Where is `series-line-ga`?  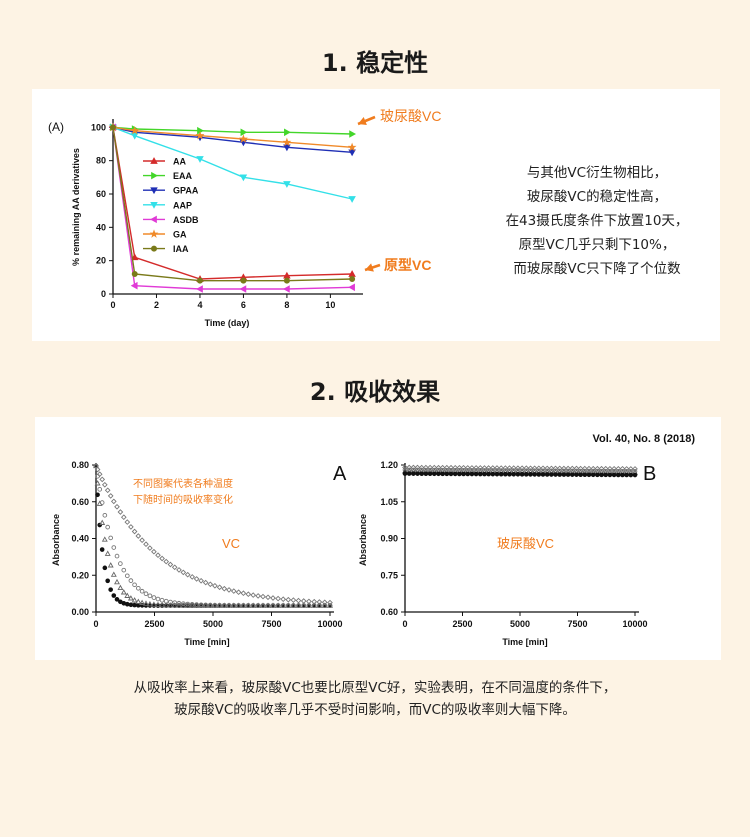
series-line-ga is located at coordinates (232, 137).